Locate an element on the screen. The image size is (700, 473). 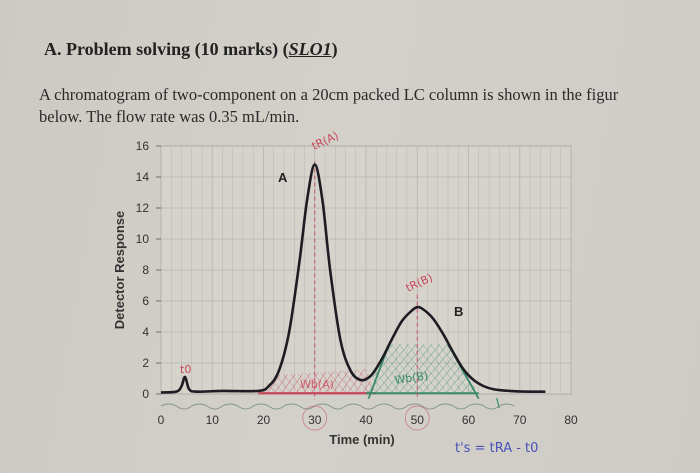
x-tick-label: 30 is located at coordinates (315, 420).